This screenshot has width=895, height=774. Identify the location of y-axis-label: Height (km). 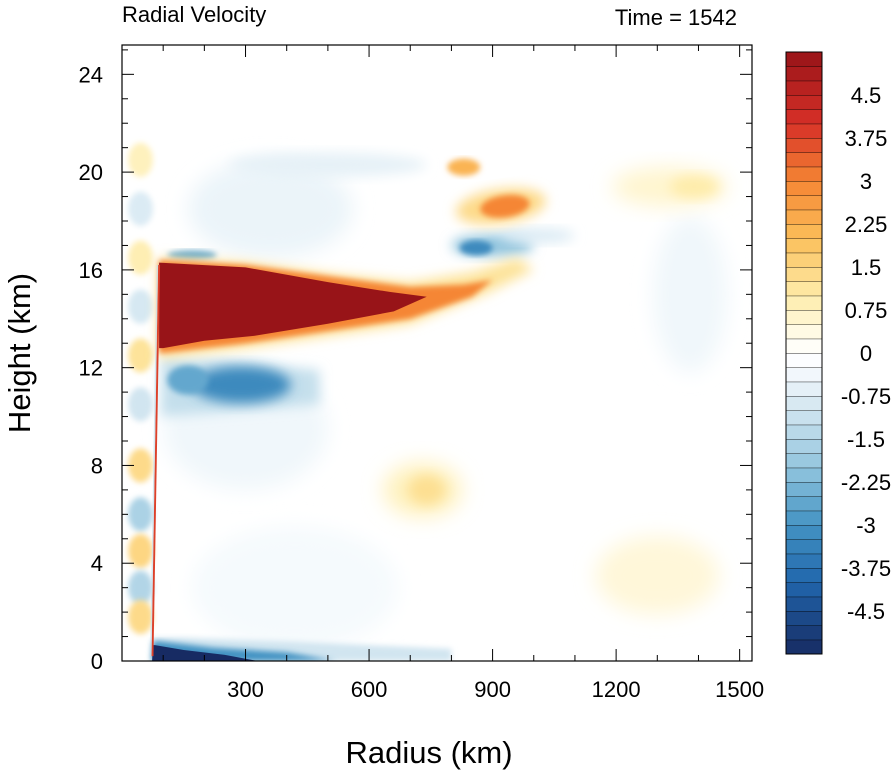
(19, 353).